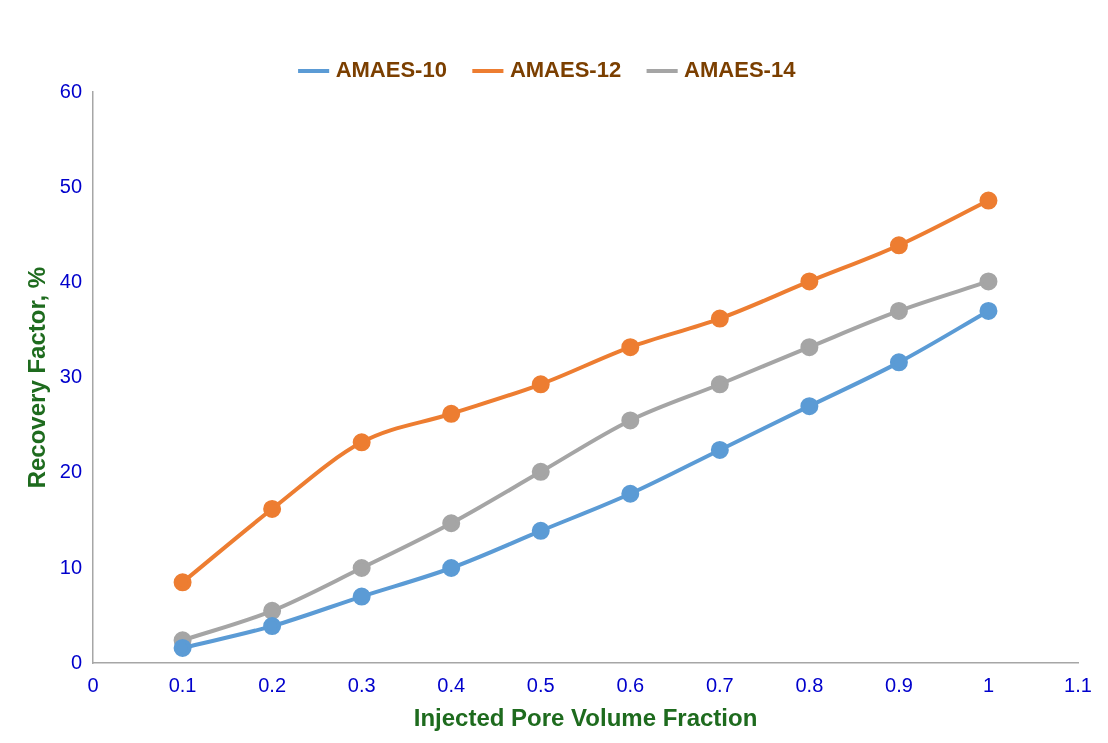 This screenshot has height=743, width=1108. Describe the element at coordinates (451, 684) in the screenshot. I see `x-tick-label: 0.4` at that location.